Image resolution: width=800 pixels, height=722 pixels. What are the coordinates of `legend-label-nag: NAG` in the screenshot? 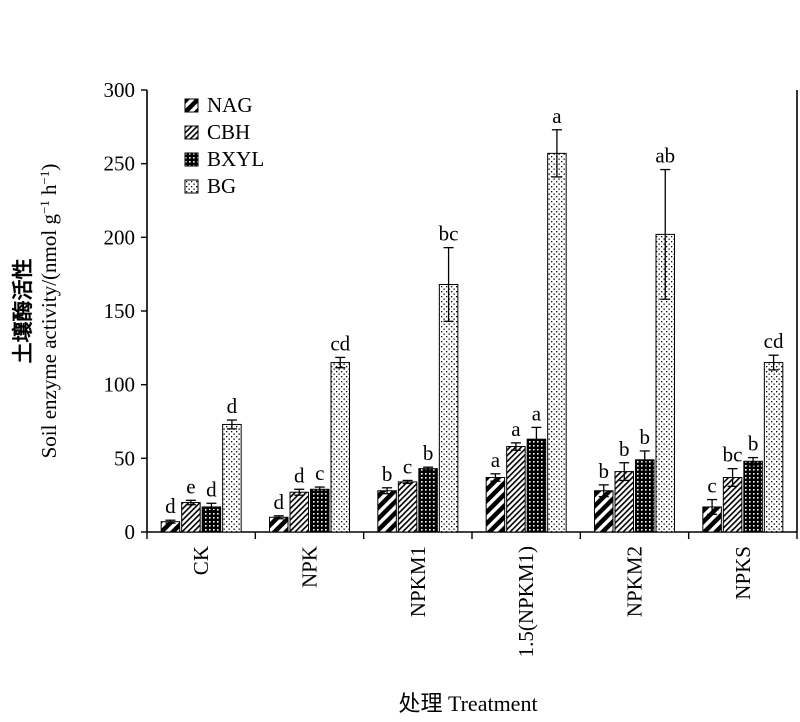 It's located at (230, 105).